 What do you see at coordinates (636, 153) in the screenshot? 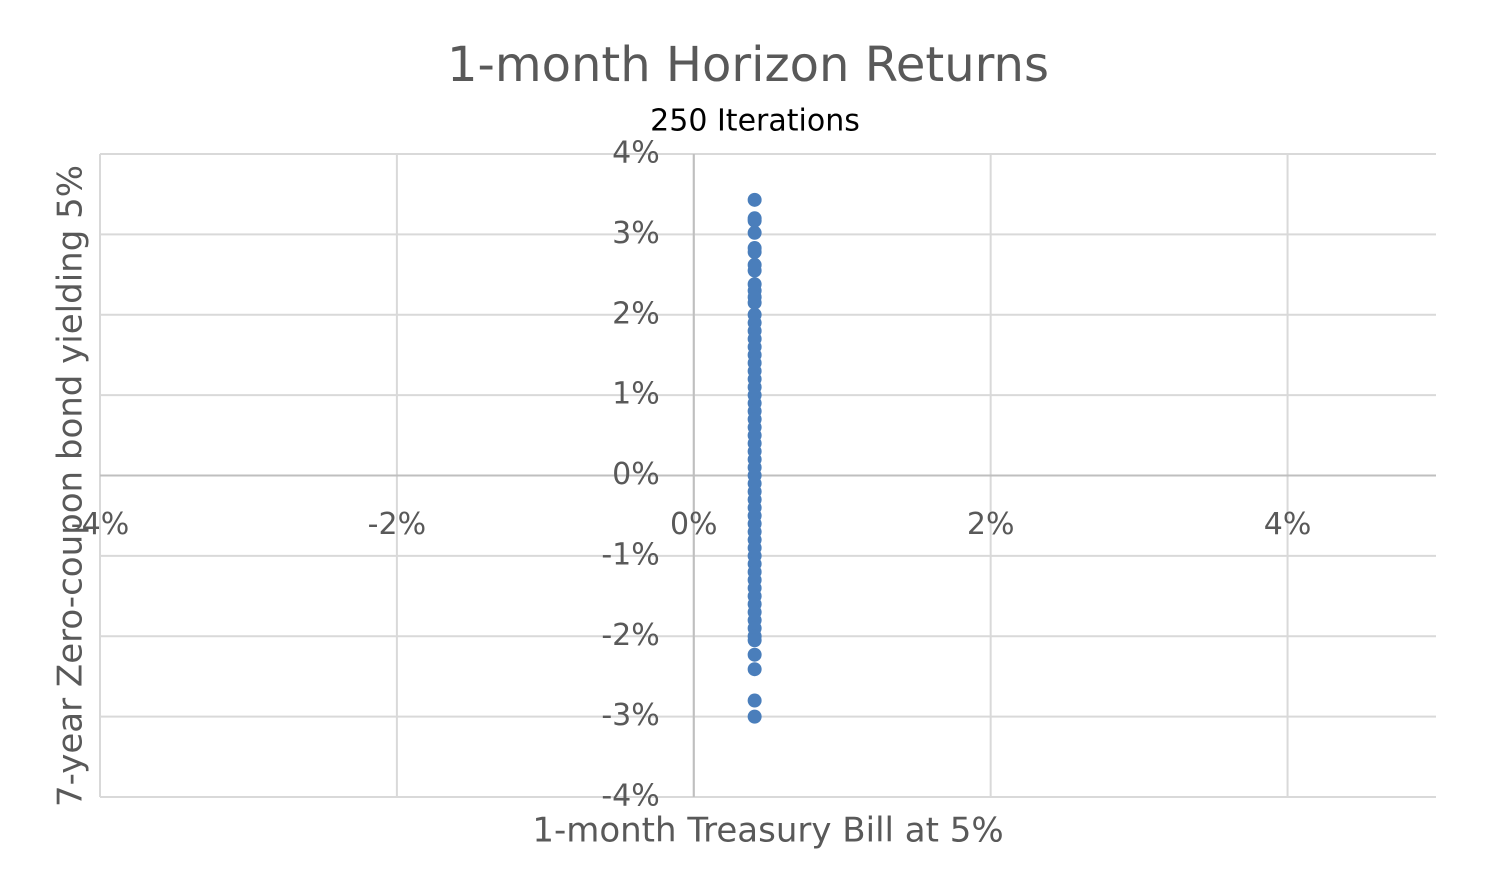
I see `y-tick-label: 4%` at bounding box center [636, 153].